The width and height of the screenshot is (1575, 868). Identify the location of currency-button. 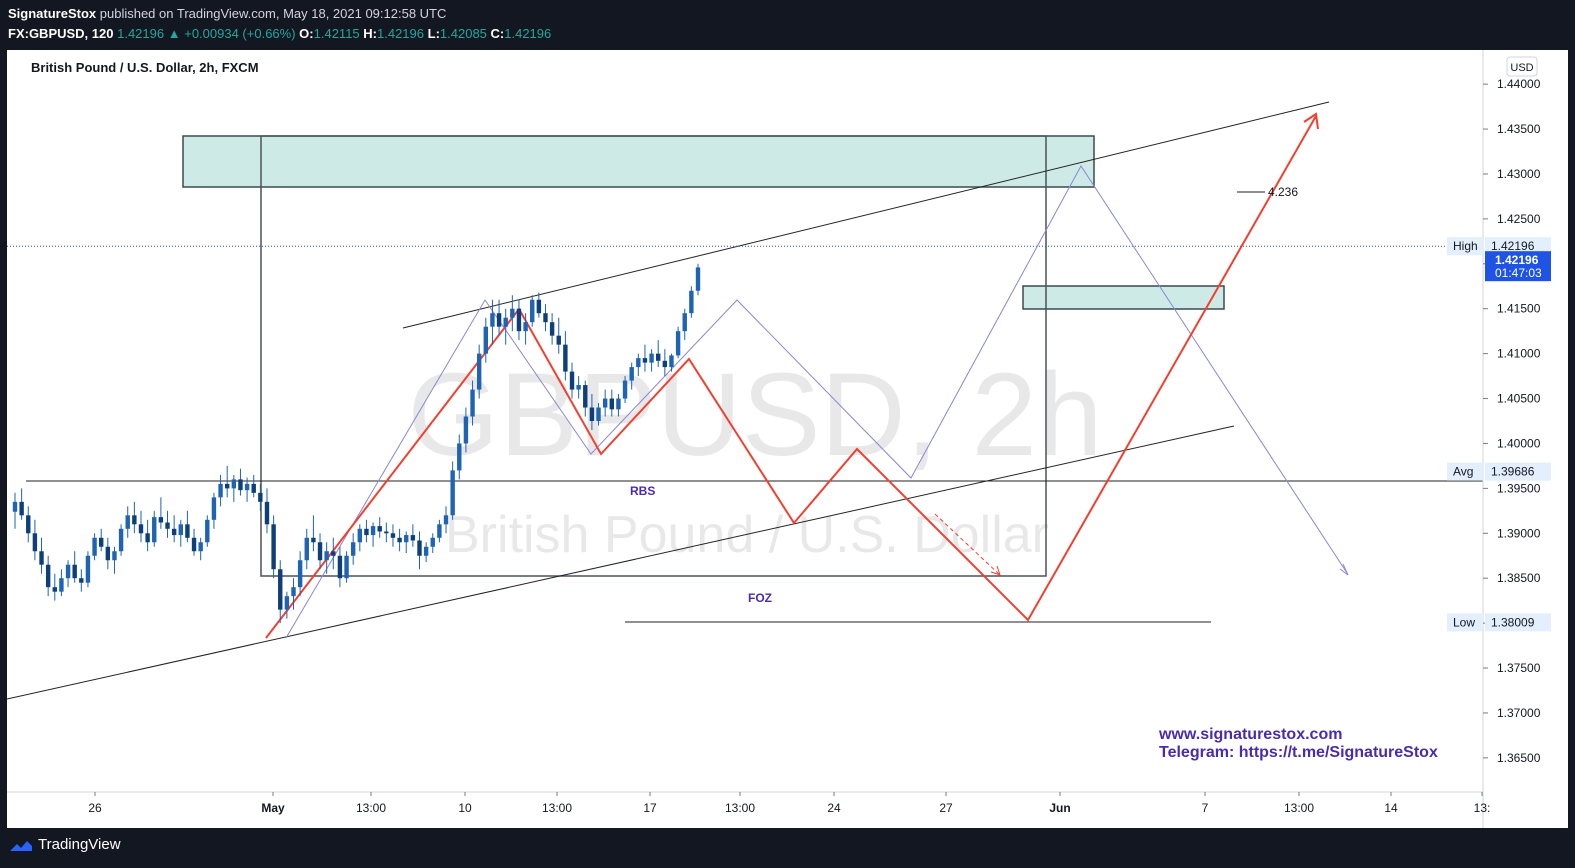
(1522, 66).